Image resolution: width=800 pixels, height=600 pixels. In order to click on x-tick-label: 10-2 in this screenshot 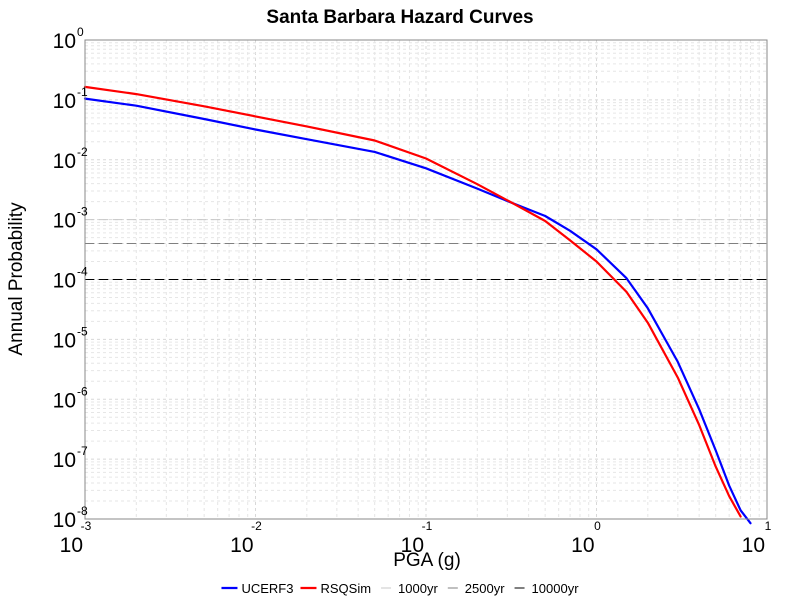, I will do `click(246, 538)`.